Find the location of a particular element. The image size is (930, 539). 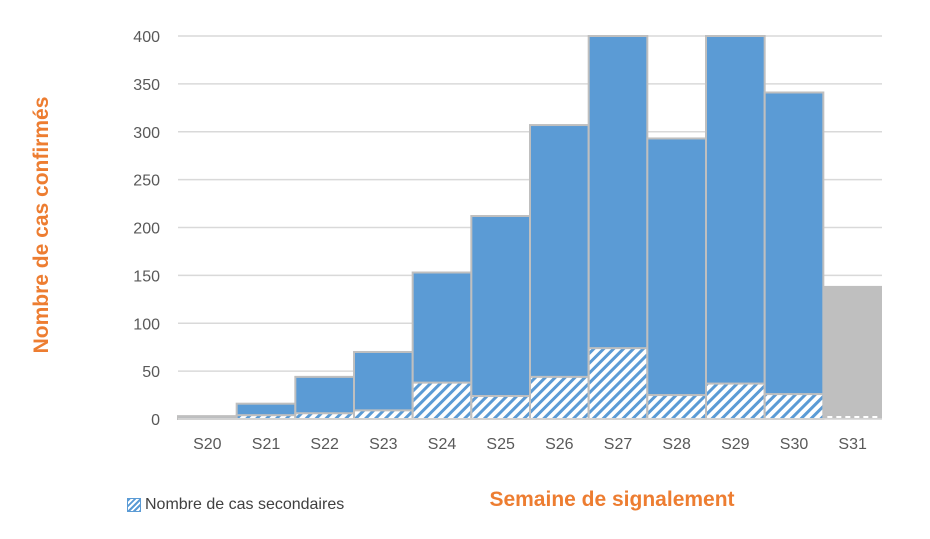

y-axis-title: Nombre de cas confirmés is located at coordinates (41, 225).